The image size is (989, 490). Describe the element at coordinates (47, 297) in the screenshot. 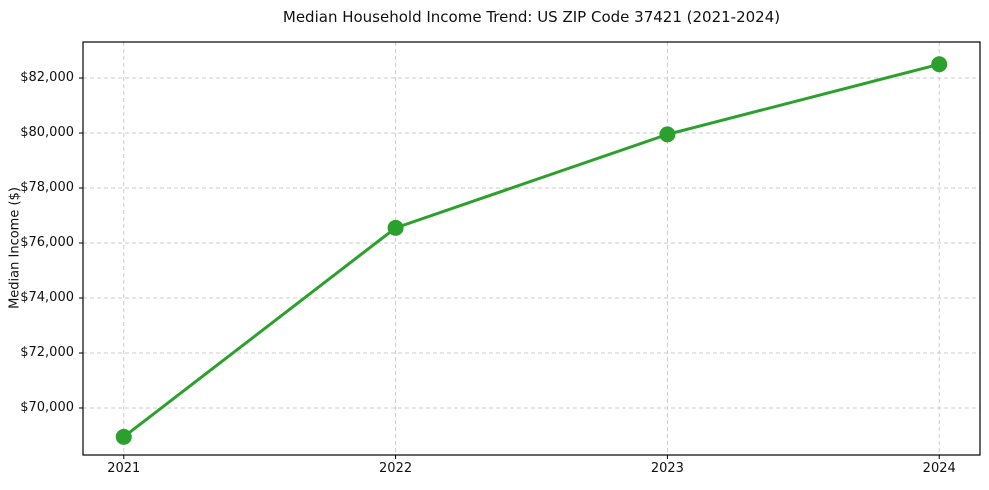

I see `y-tick-label: $74,000` at that location.